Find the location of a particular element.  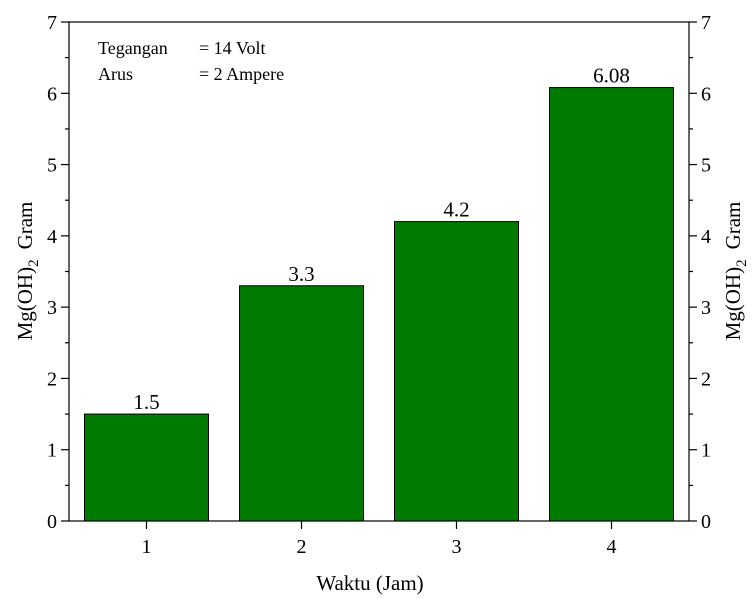

annotation-value-voltage: = 14 Volt is located at coordinates (232, 48).